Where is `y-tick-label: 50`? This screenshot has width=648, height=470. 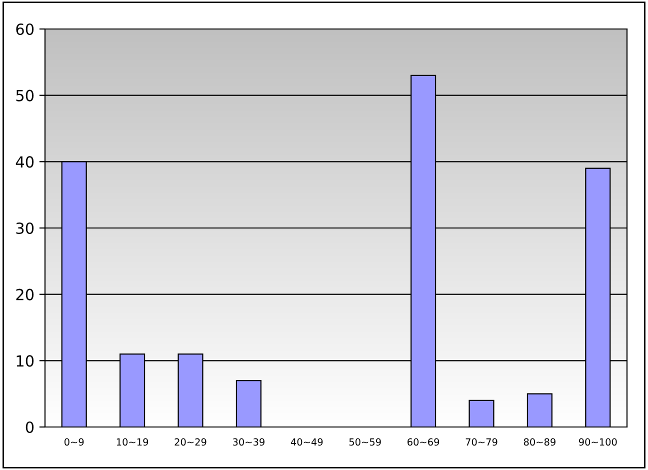 y-tick-label: 50 is located at coordinates (25, 96).